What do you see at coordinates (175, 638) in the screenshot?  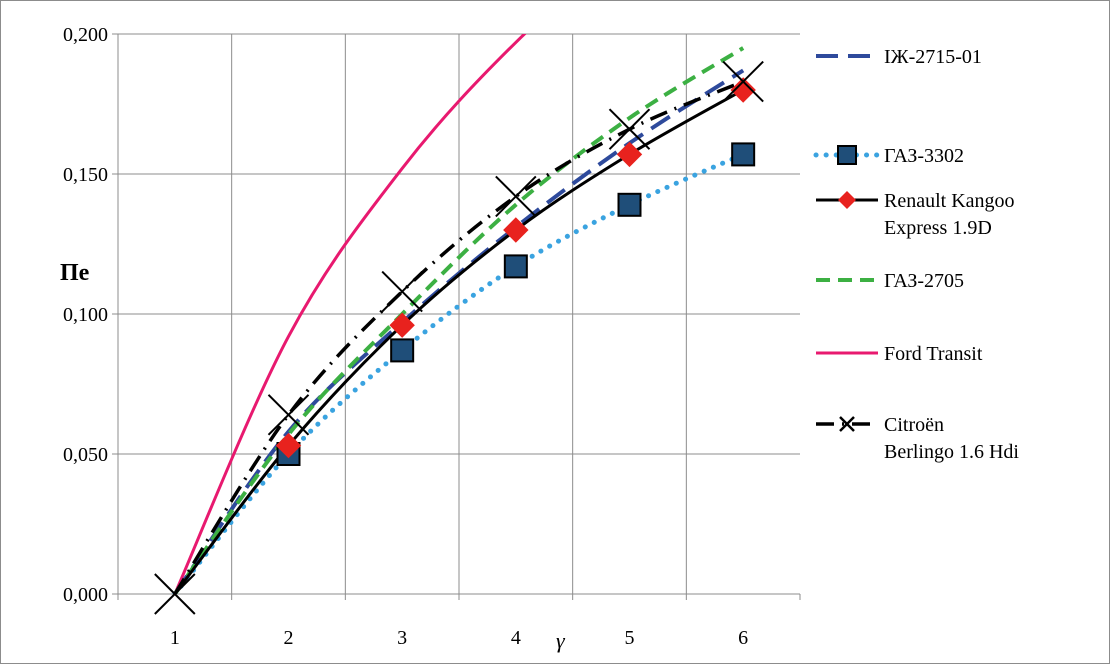 I see `x-tick-label: 1` at bounding box center [175, 638].